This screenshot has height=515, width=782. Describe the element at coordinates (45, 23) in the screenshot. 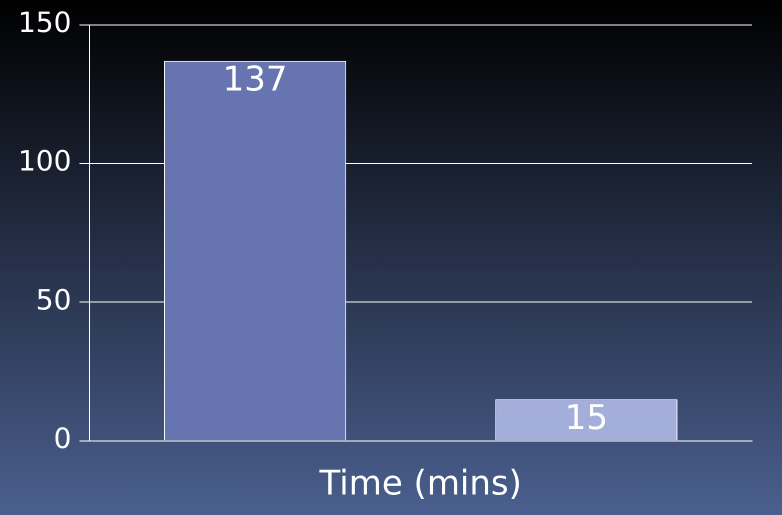

I see `y-tick-label: 150` at that location.